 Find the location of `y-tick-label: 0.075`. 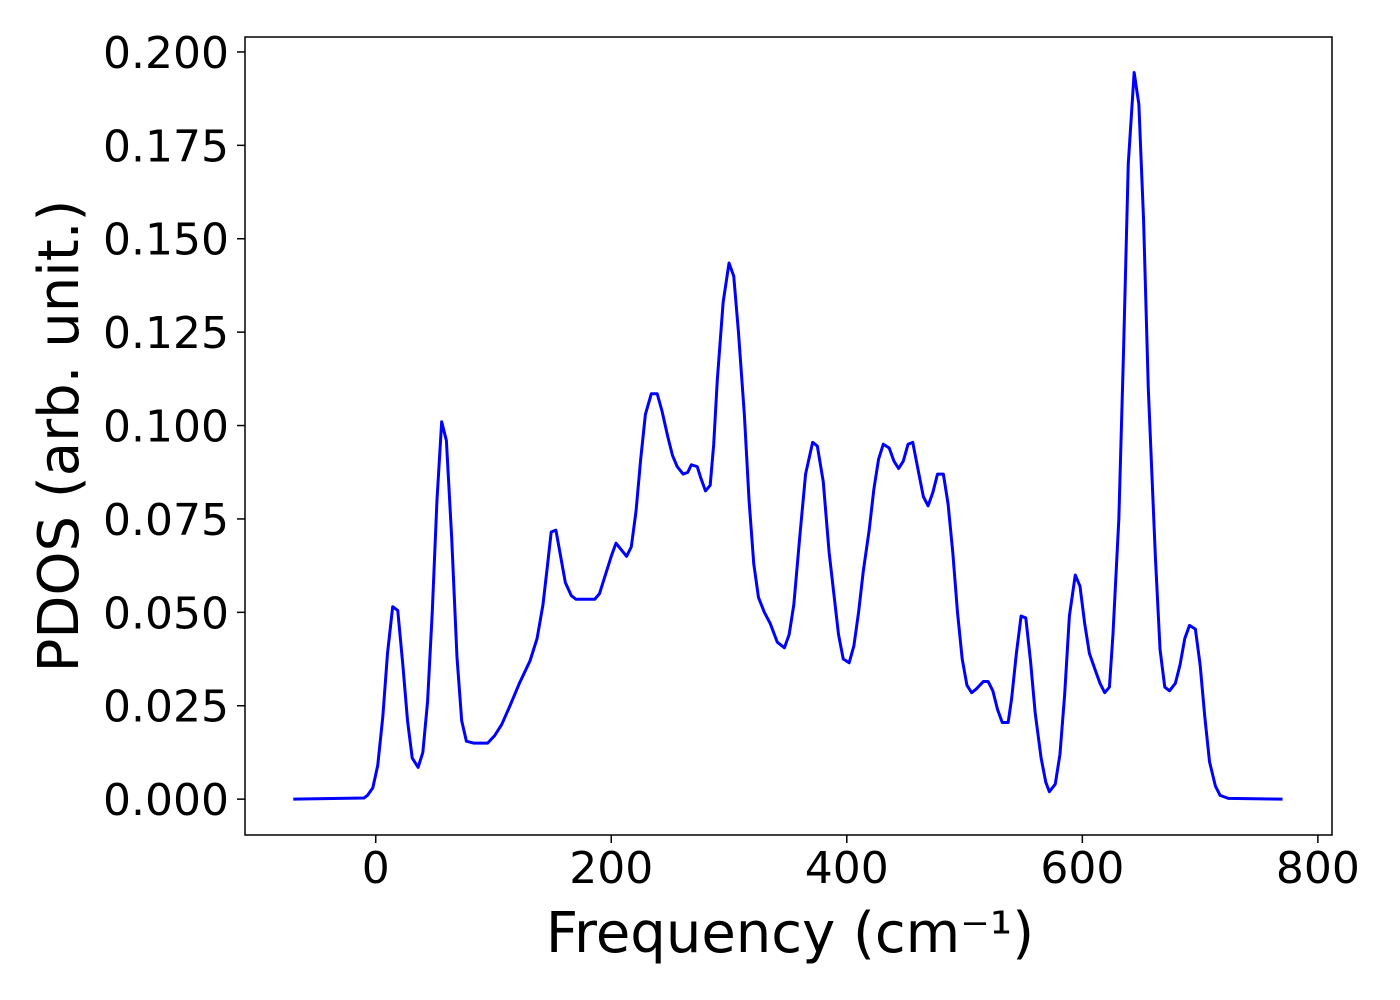

y-tick-label: 0.075 is located at coordinates (166, 520).